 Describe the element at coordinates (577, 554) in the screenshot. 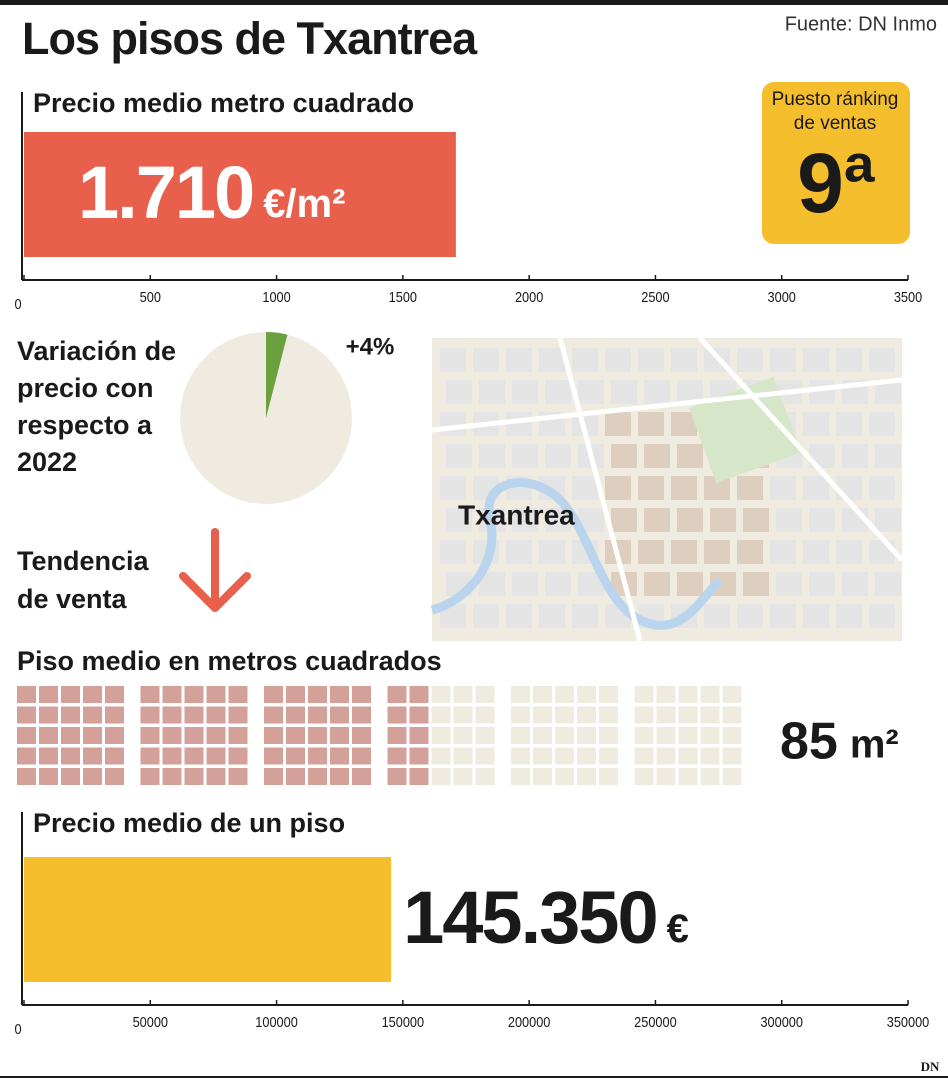

I see `map-river` at that location.